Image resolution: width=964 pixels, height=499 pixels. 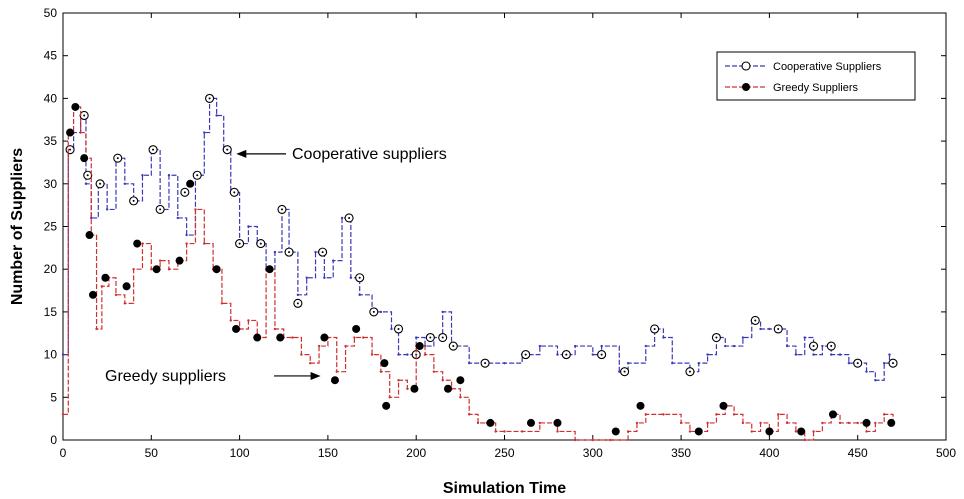 What do you see at coordinates (51, 13) in the screenshot?
I see `y-tick-label: 50` at bounding box center [51, 13].